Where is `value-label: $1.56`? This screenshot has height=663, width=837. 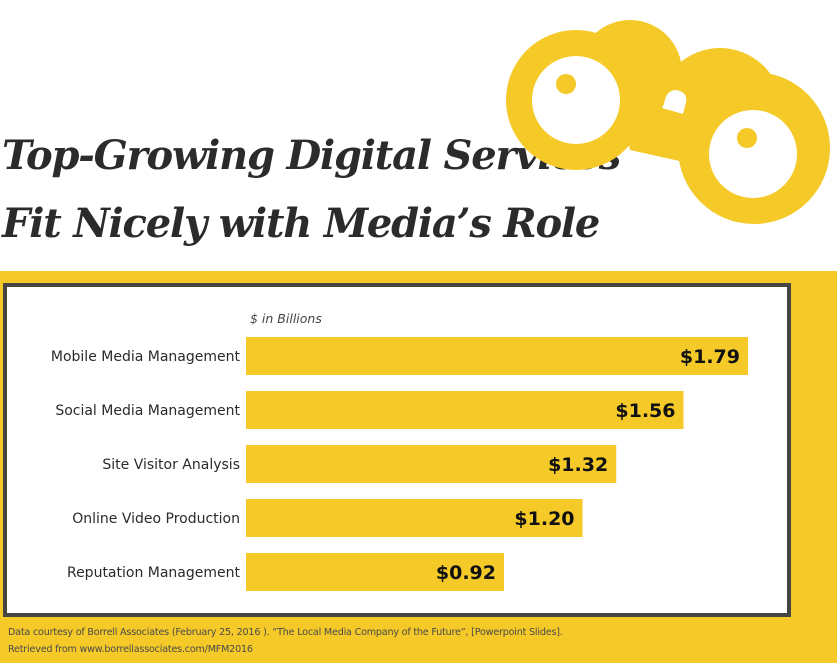 value-label: $1.56 is located at coordinates (645, 411).